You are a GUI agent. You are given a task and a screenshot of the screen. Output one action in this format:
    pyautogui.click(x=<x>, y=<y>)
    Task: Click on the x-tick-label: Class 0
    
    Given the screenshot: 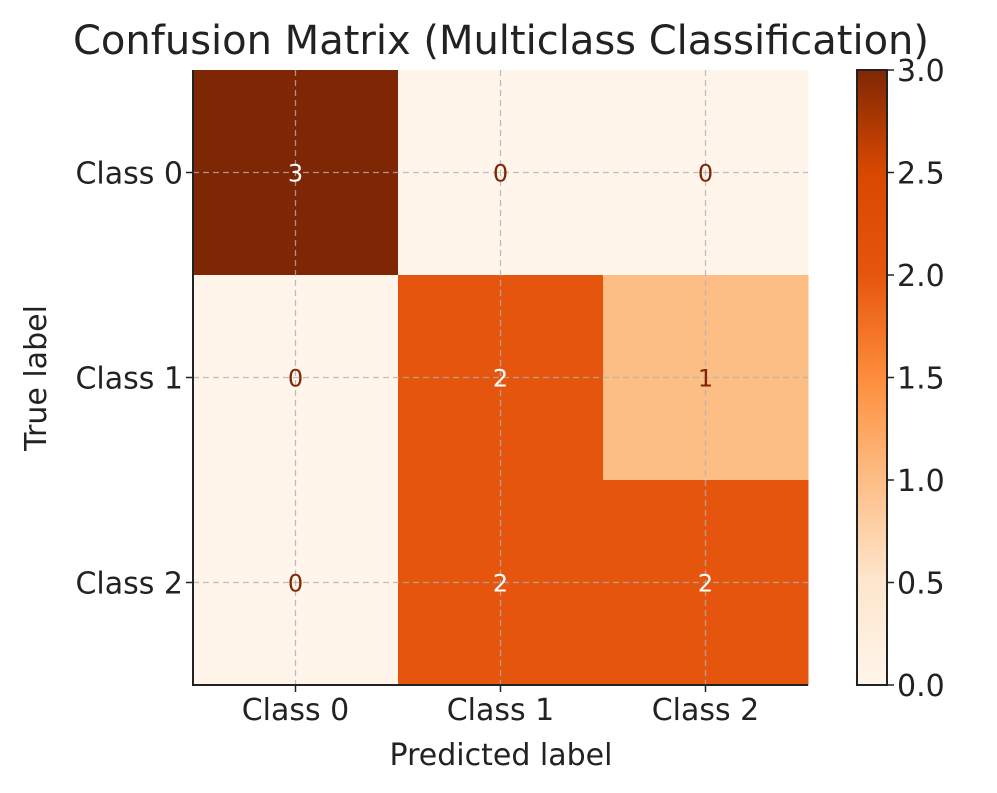 What is the action you would take?
    pyautogui.click(x=296, y=710)
    